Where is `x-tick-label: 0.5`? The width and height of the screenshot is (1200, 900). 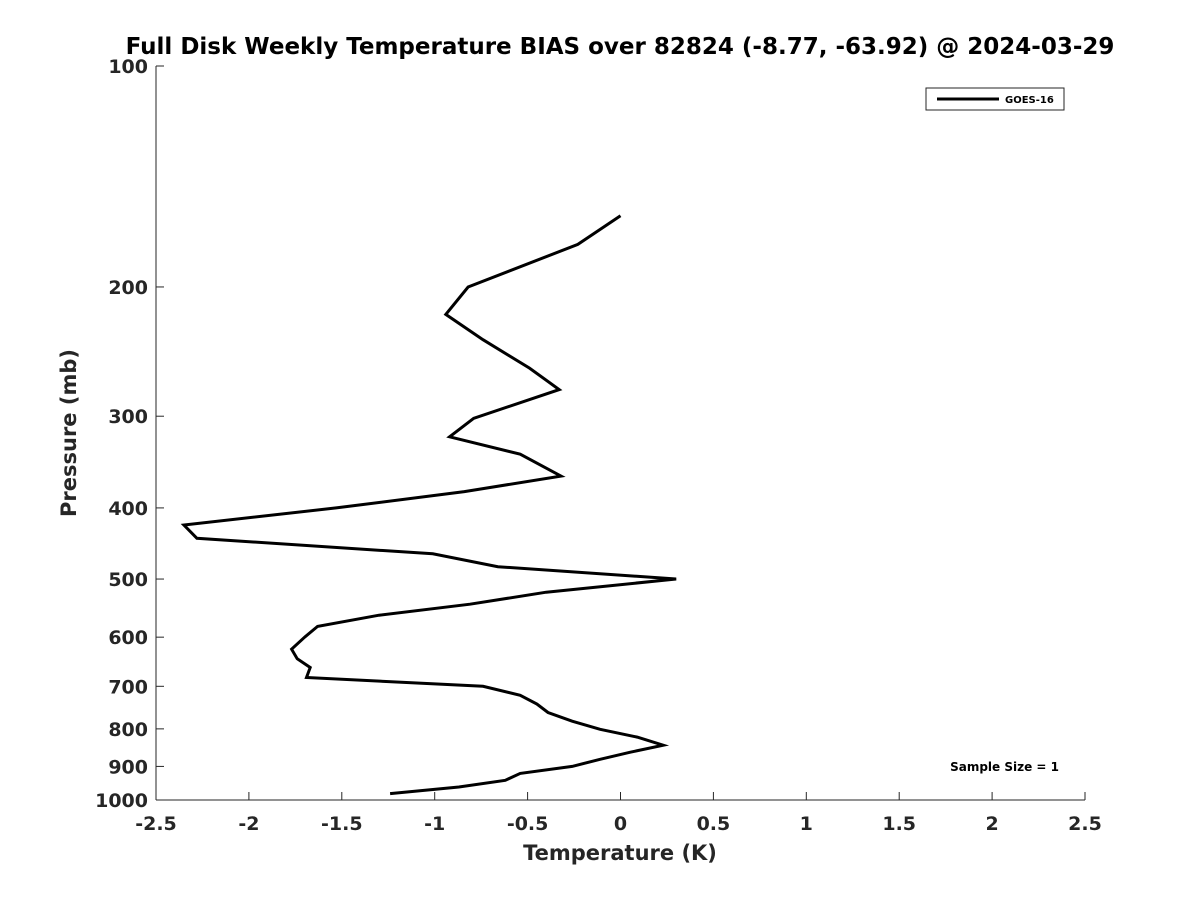 x-tick-label: 0.5 is located at coordinates (714, 824).